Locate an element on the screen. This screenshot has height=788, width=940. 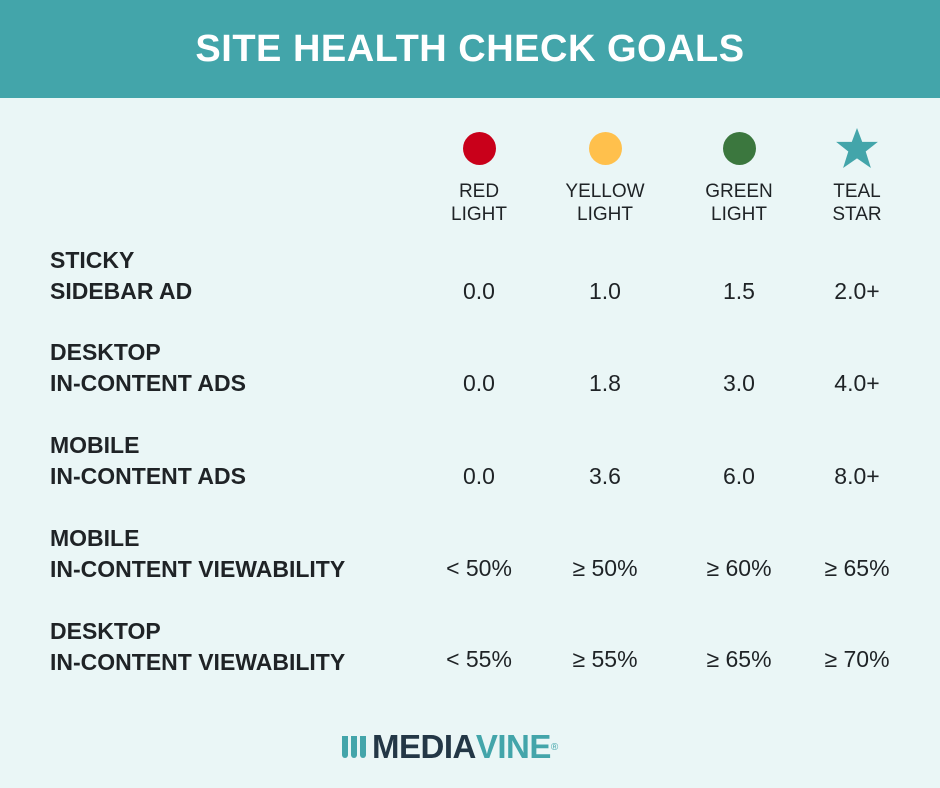
value-cell: 3.0 is located at coordinates (739, 383).